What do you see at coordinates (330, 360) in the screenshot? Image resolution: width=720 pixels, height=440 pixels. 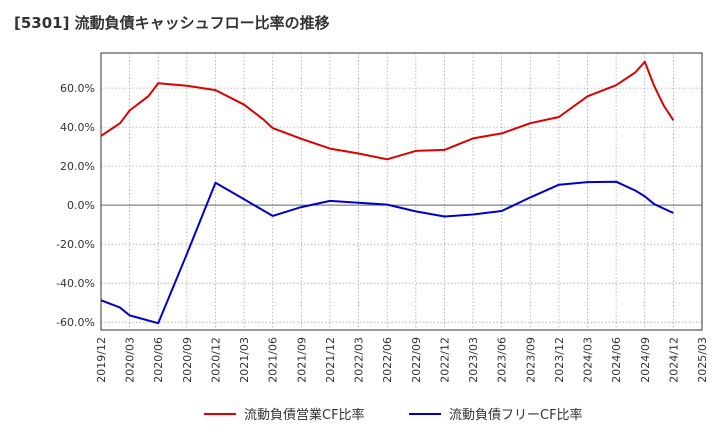 I see `x-tick-label: 2021/12` at bounding box center [330, 360].